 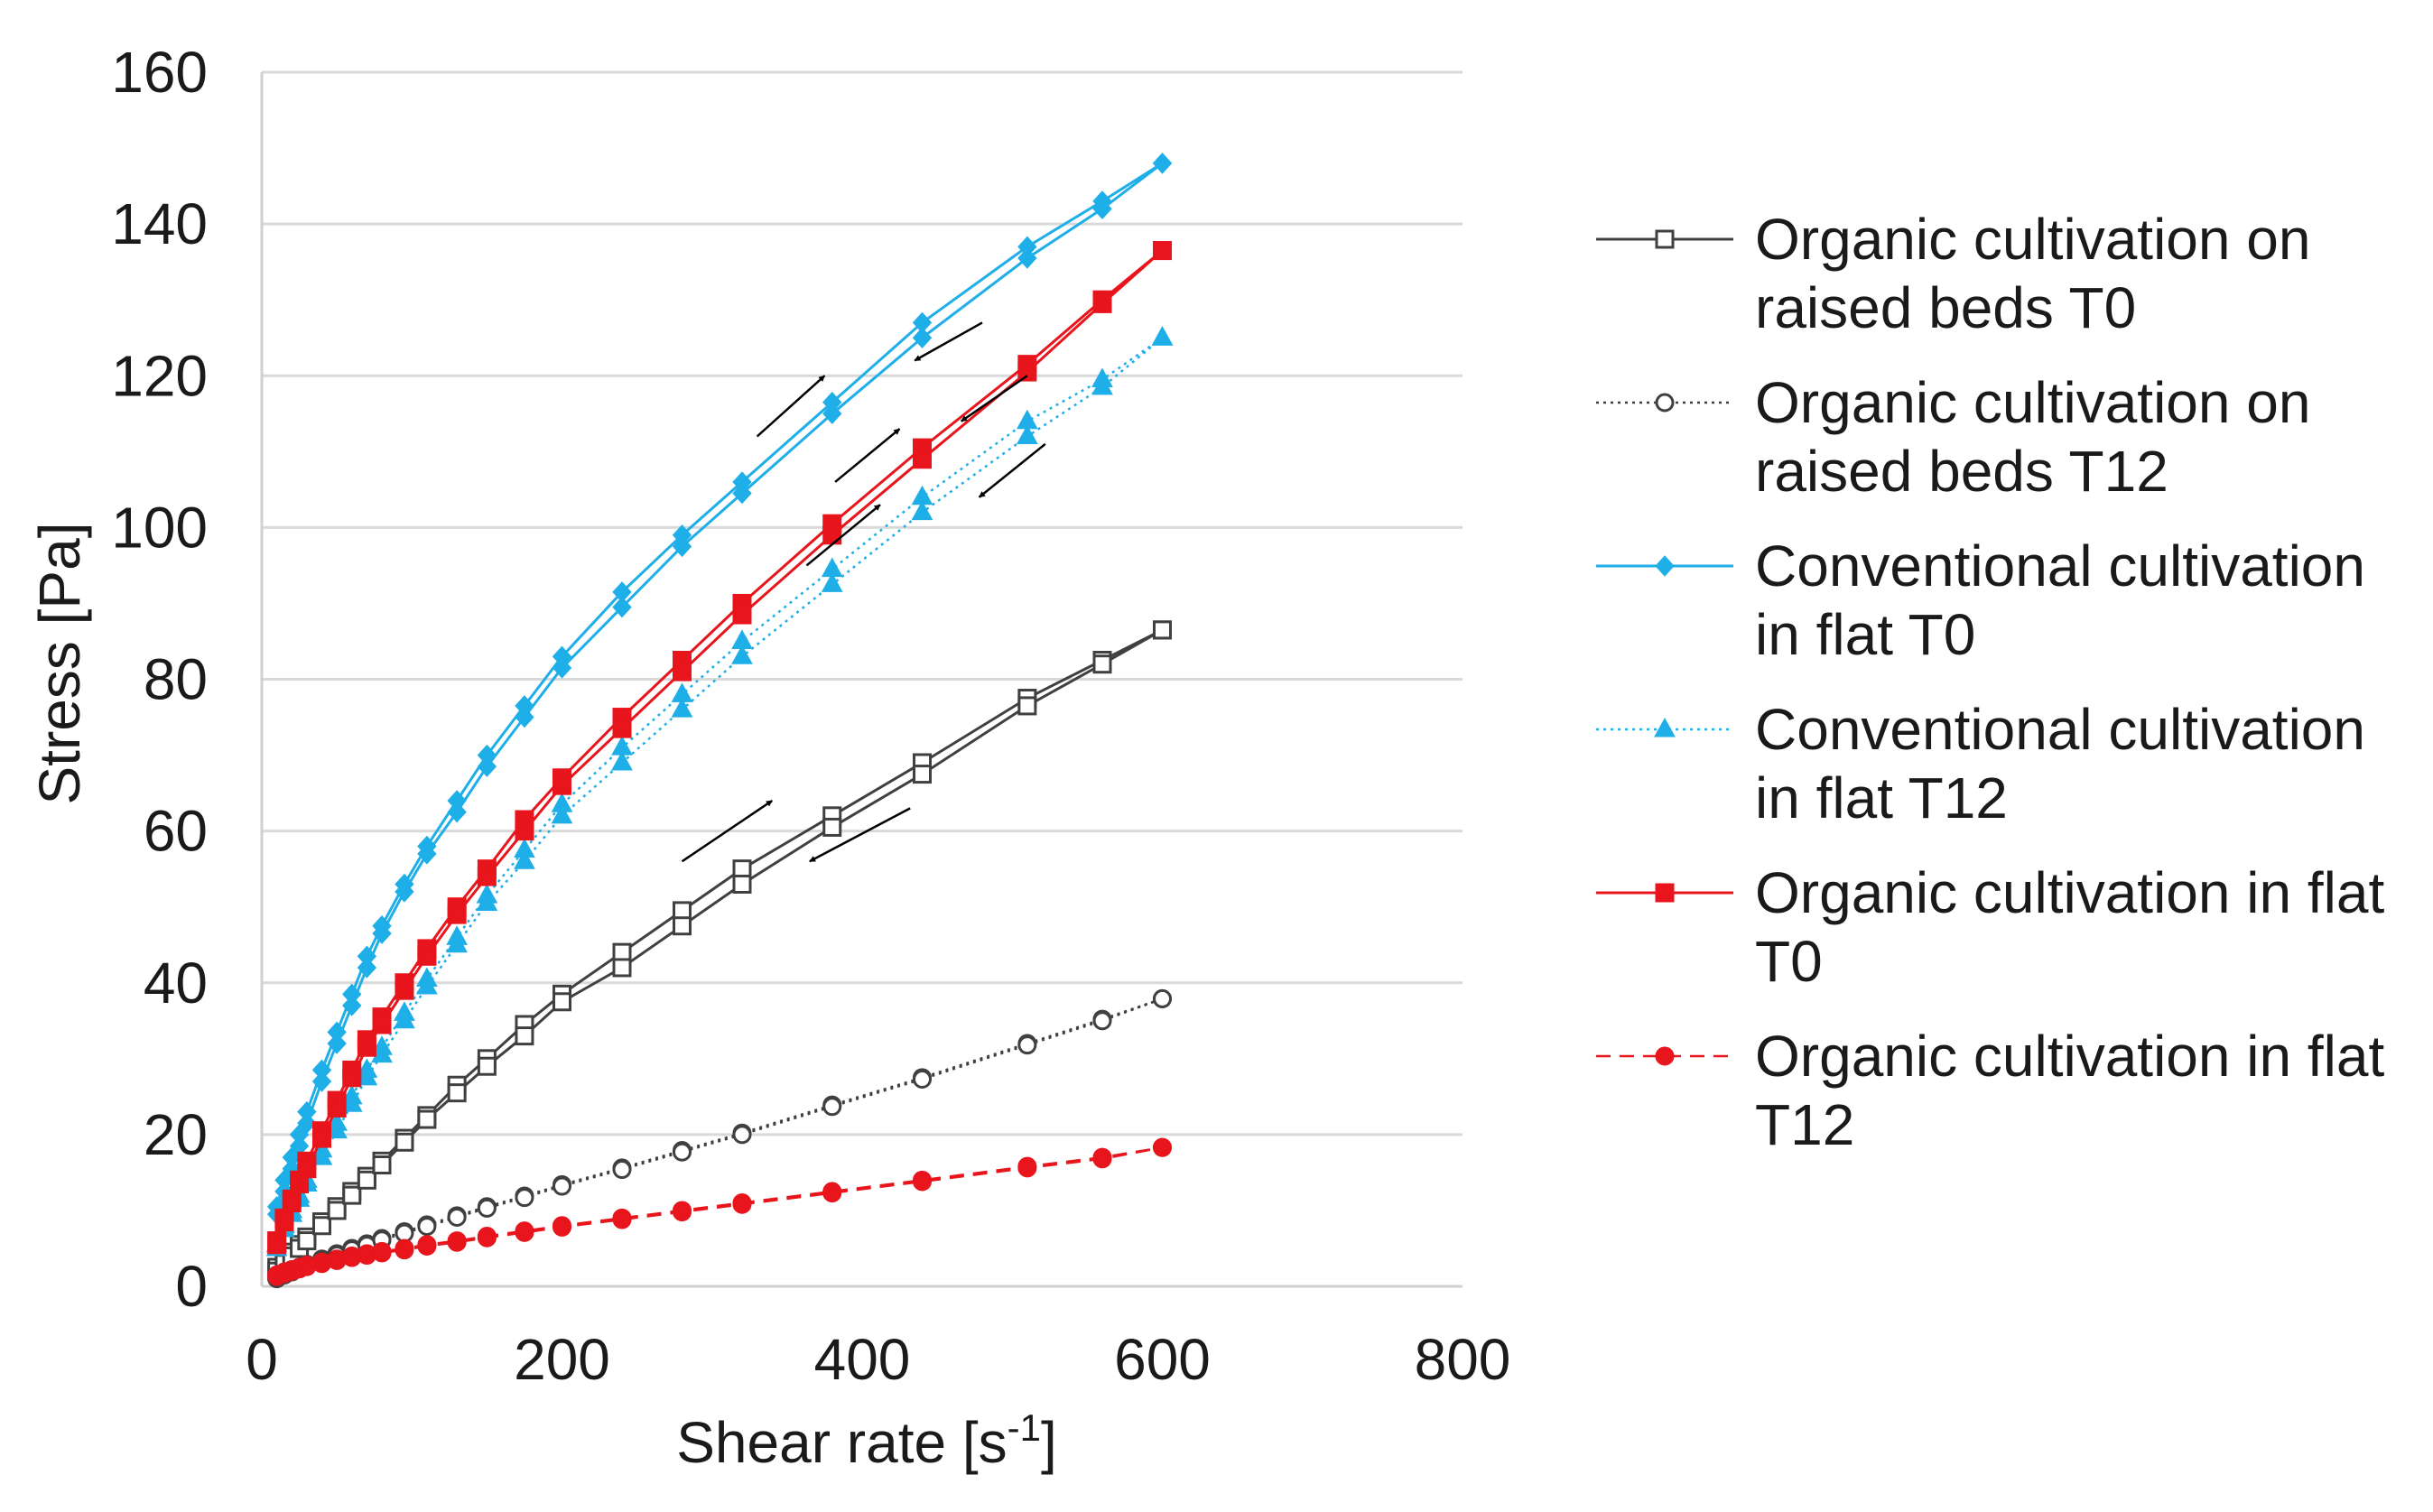 I want to click on legend-swatch-marker-organic-cultivation-on-raised-beds-t12, so click(x=1665, y=403).